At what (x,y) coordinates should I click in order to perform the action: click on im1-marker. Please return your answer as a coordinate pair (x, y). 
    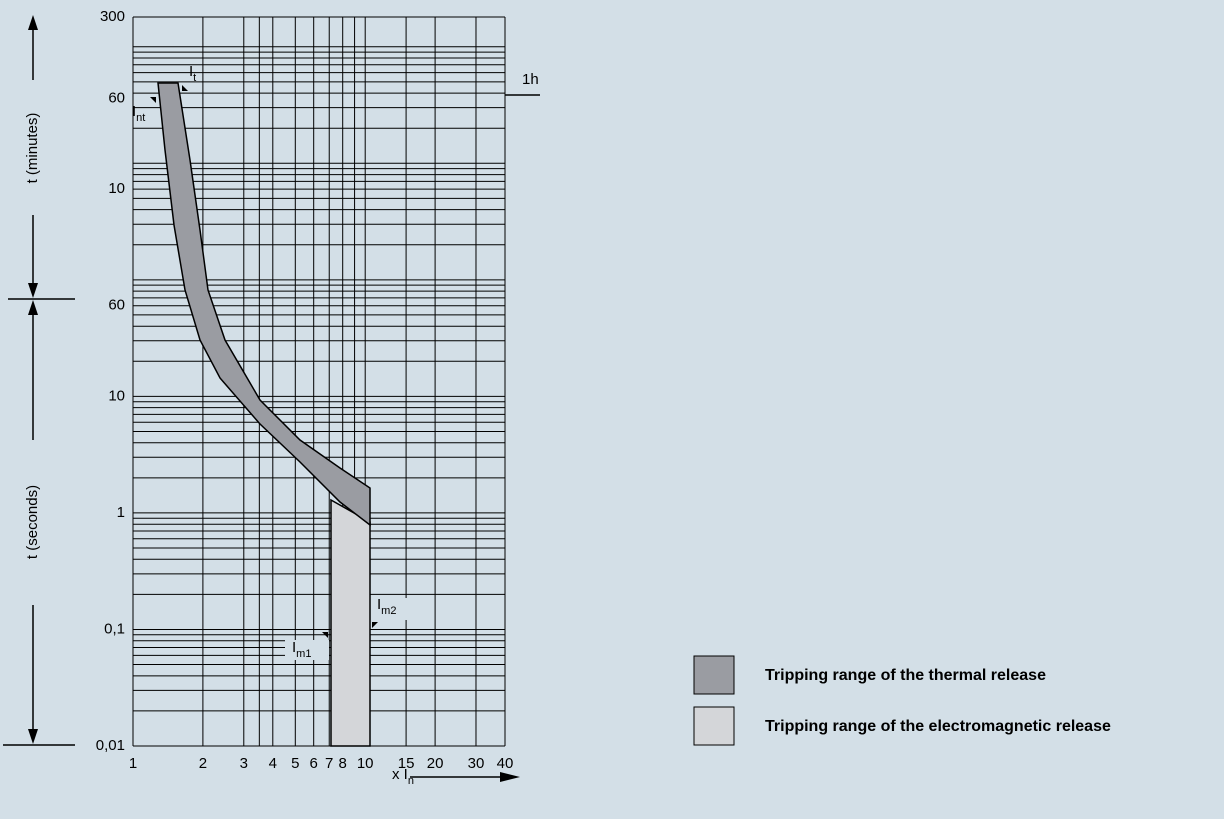
    Looking at the image, I should click on (325, 635).